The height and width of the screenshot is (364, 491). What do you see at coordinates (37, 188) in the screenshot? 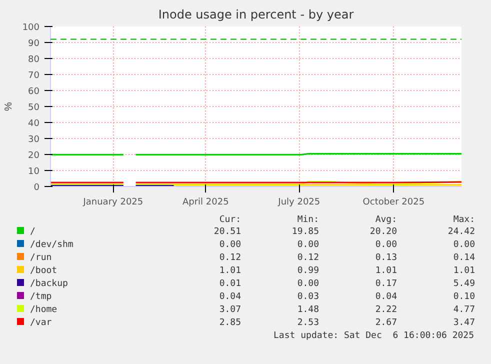
I see `y-tick-label: 0` at bounding box center [37, 188].